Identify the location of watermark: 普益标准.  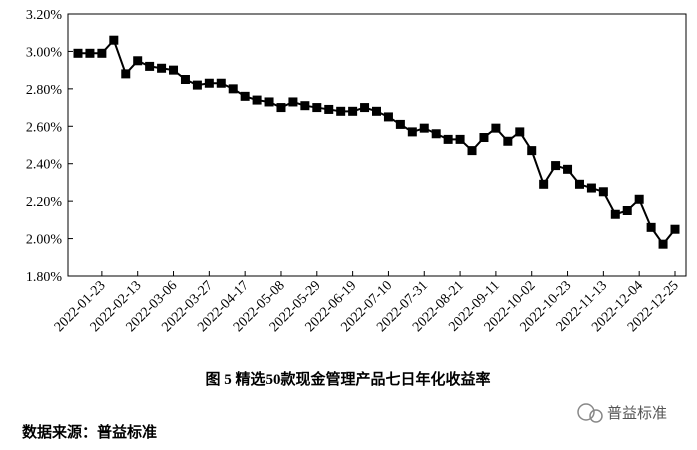
(637, 413).